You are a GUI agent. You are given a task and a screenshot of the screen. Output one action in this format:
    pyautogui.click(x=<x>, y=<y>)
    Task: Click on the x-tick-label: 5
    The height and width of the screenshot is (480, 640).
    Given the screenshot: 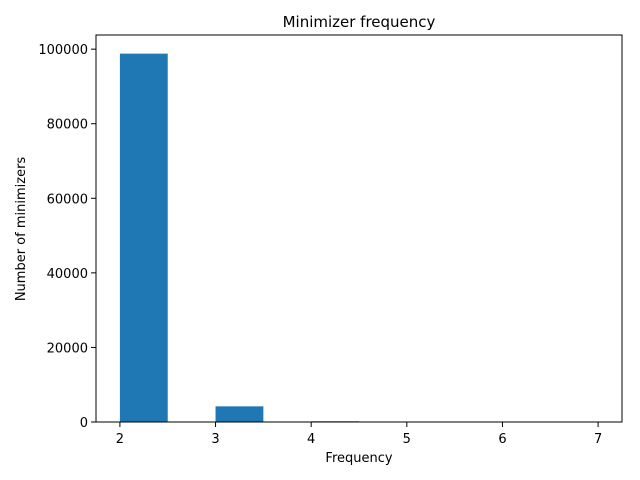 What is the action you would take?
    pyautogui.click(x=407, y=439)
    